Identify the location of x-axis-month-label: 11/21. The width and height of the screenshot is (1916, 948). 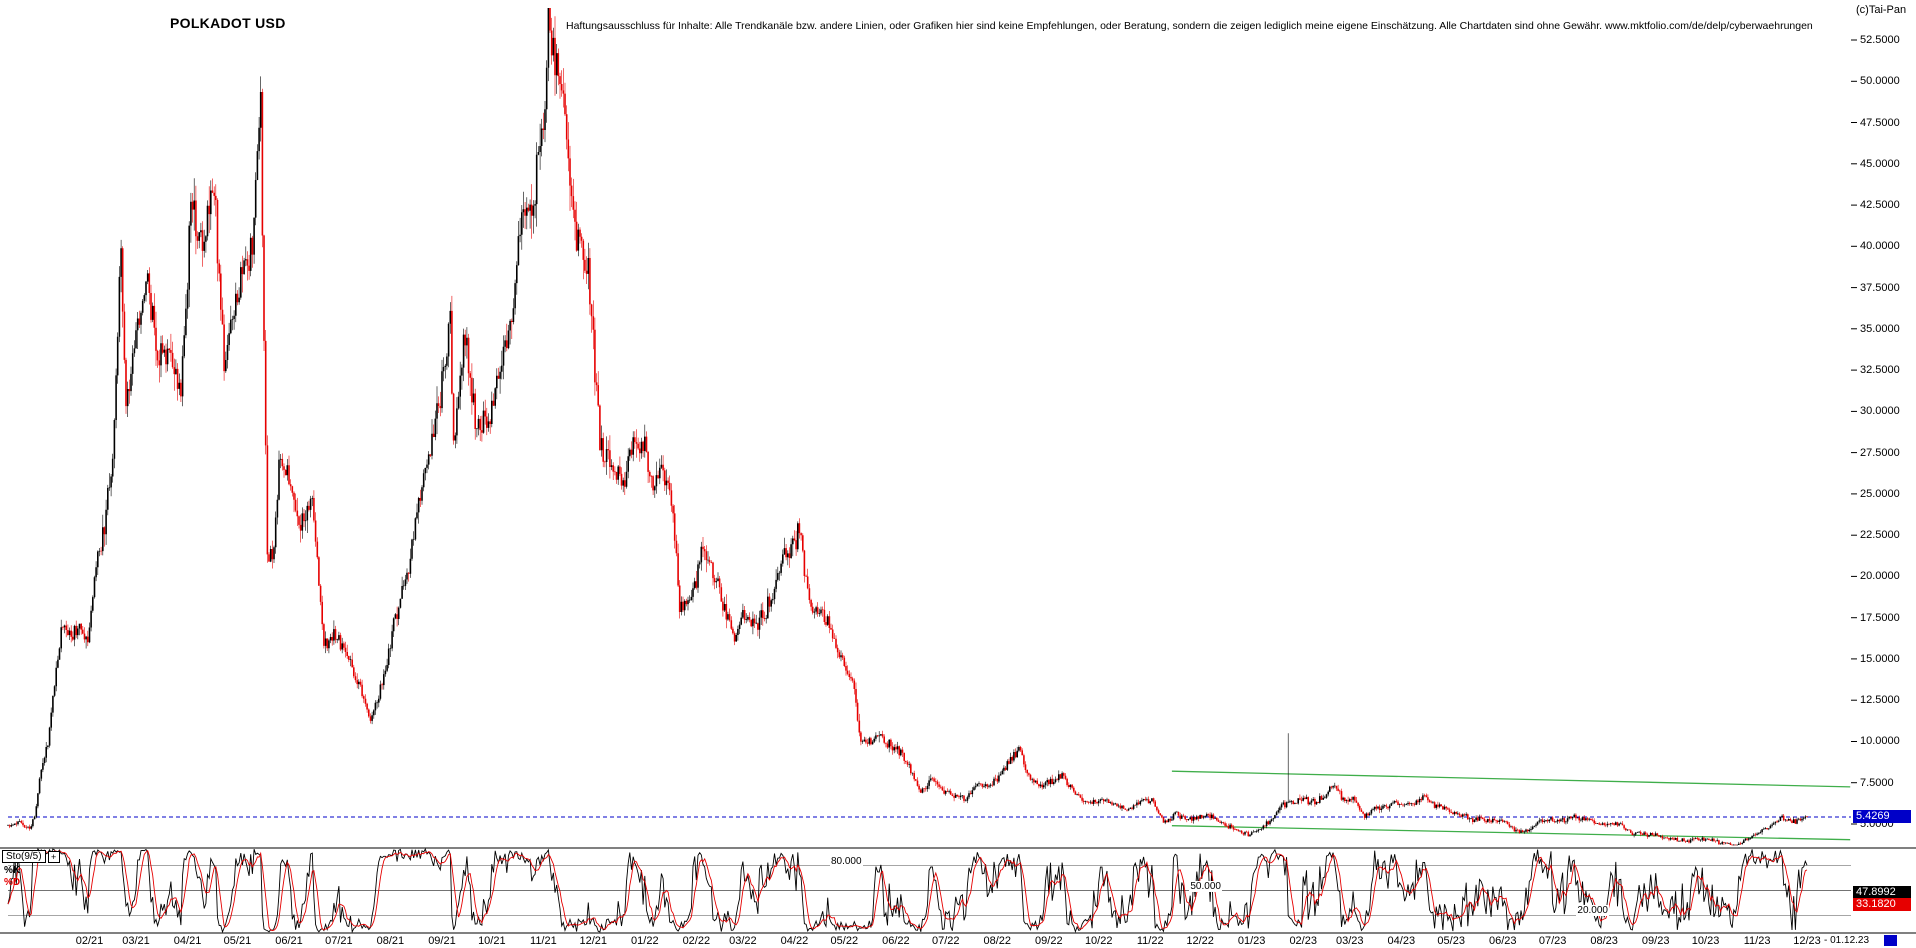
(543, 941).